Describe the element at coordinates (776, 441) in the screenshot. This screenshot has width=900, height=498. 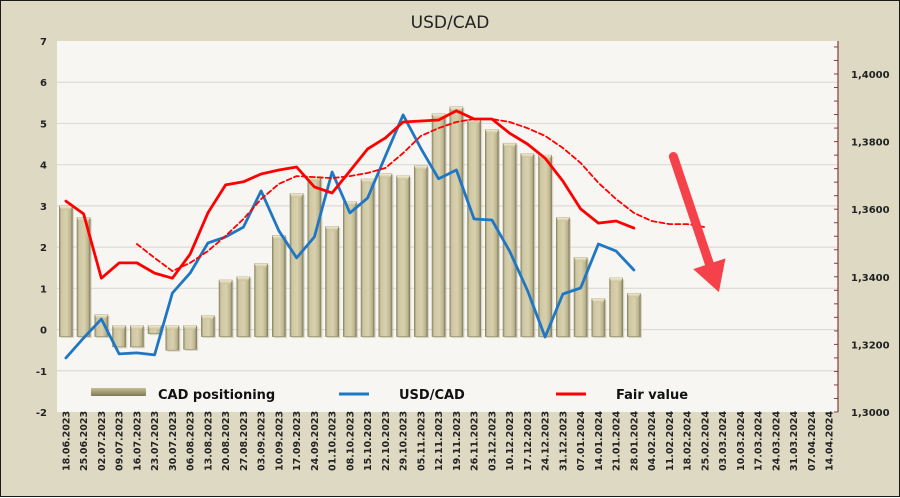
I see `x-tick-label: 24.03.2024` at that location.